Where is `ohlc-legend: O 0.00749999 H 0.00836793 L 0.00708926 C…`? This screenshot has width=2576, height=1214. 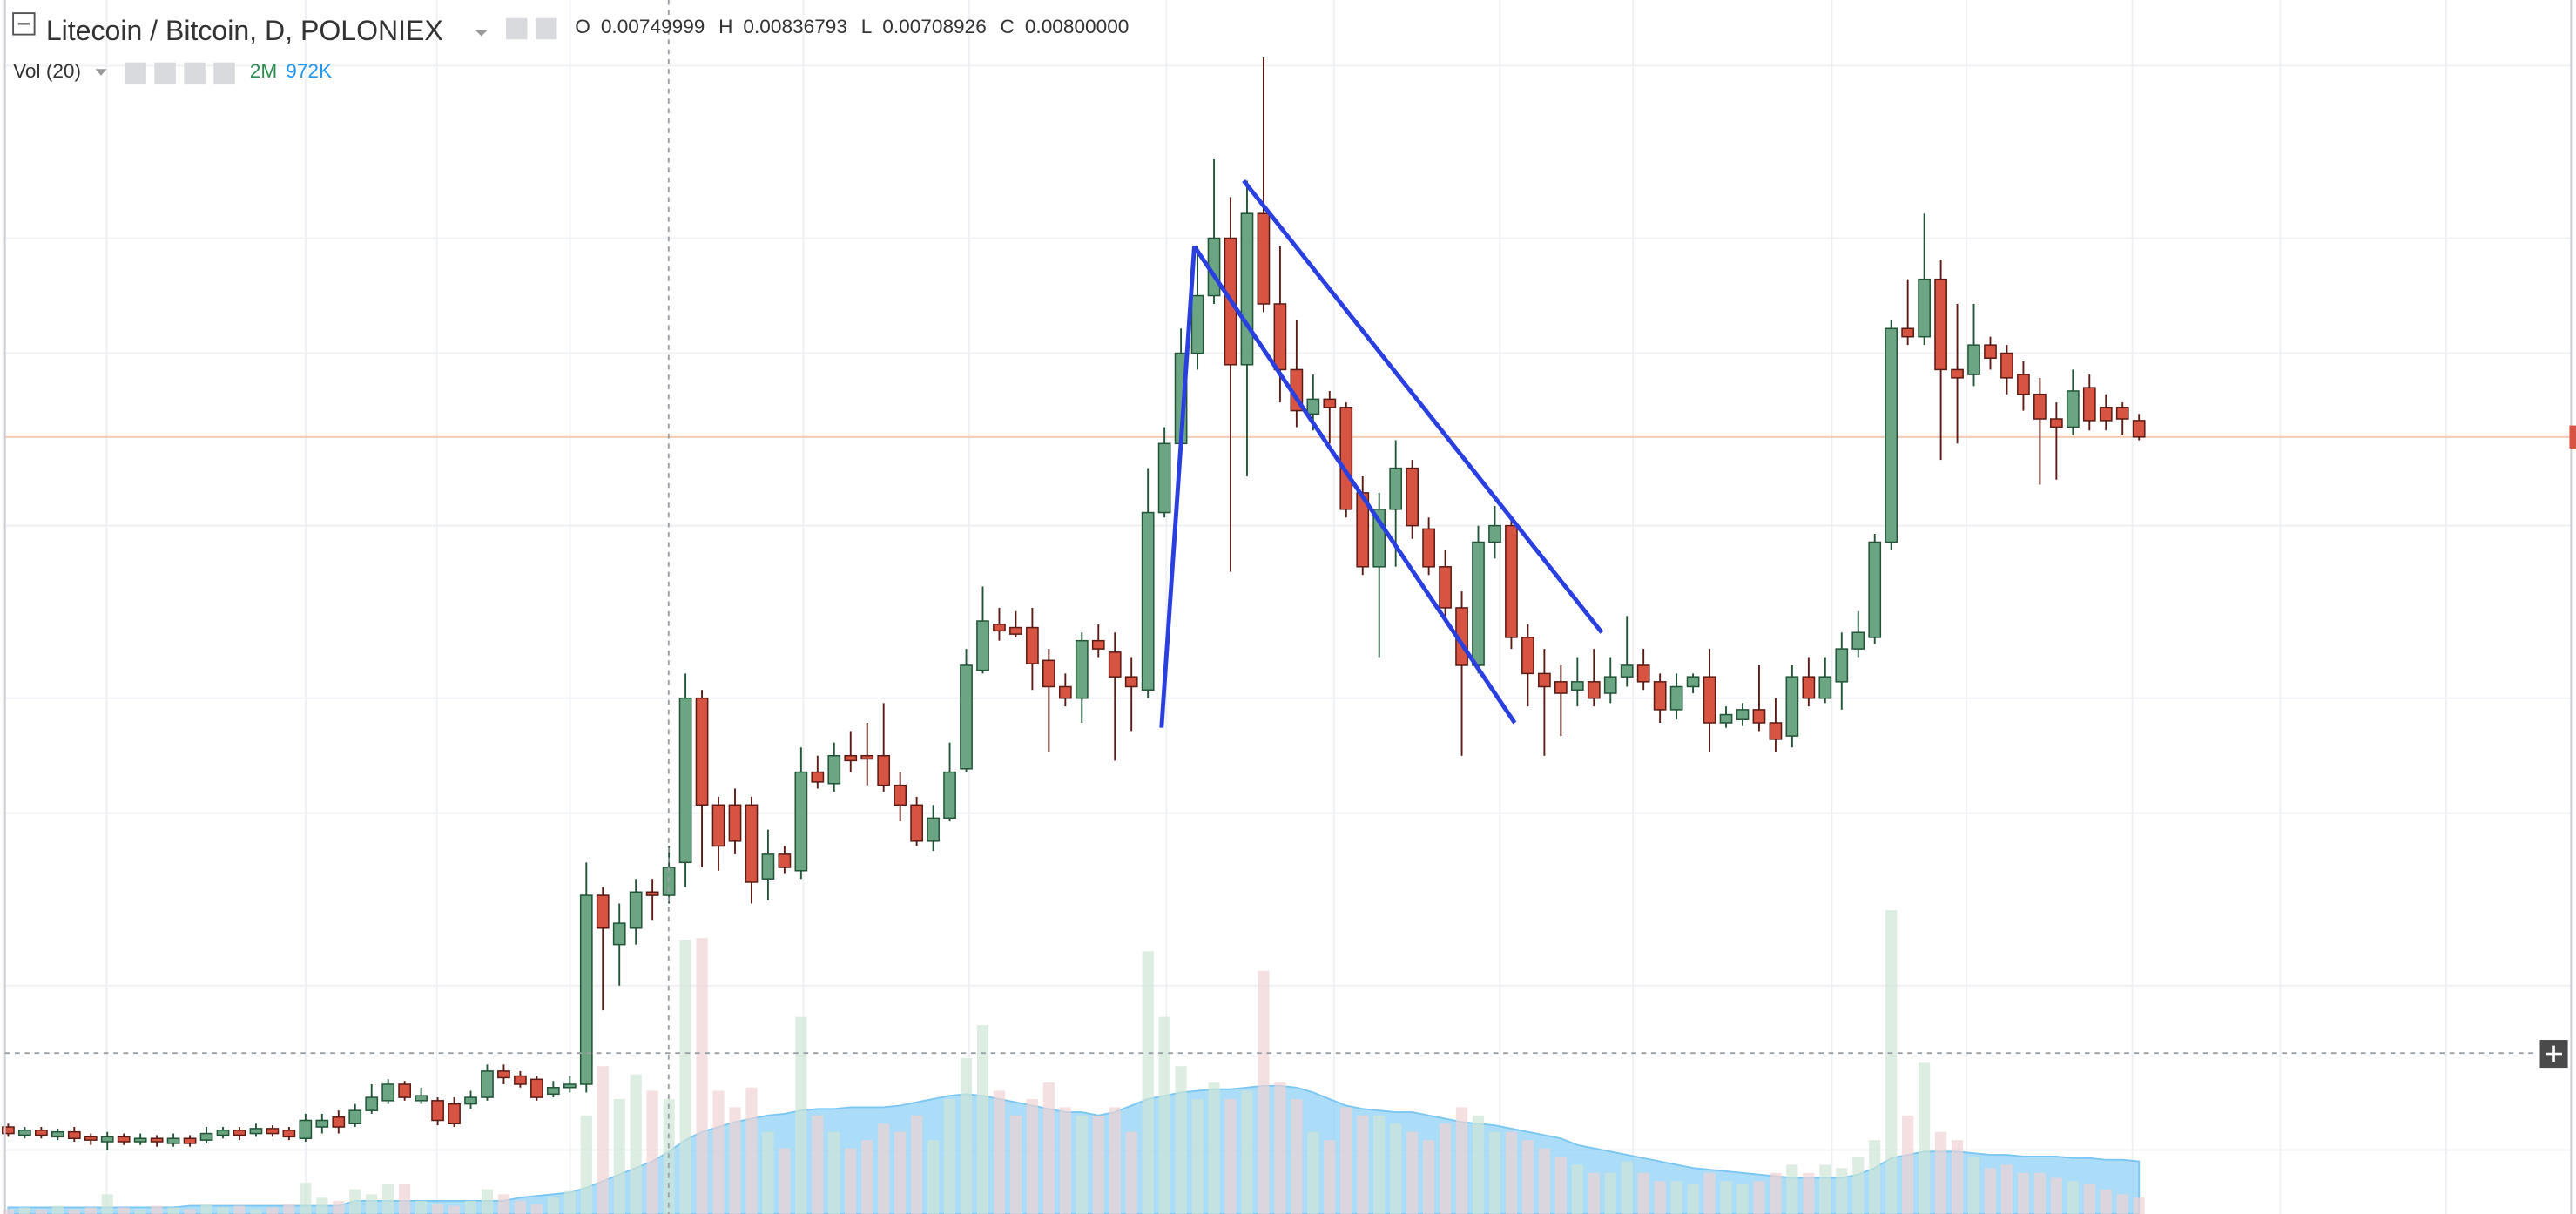 ohlc-legend: O 0.00749999 H 0.00836793 L 0.00708926 C… is located at coordinates (852, 26).